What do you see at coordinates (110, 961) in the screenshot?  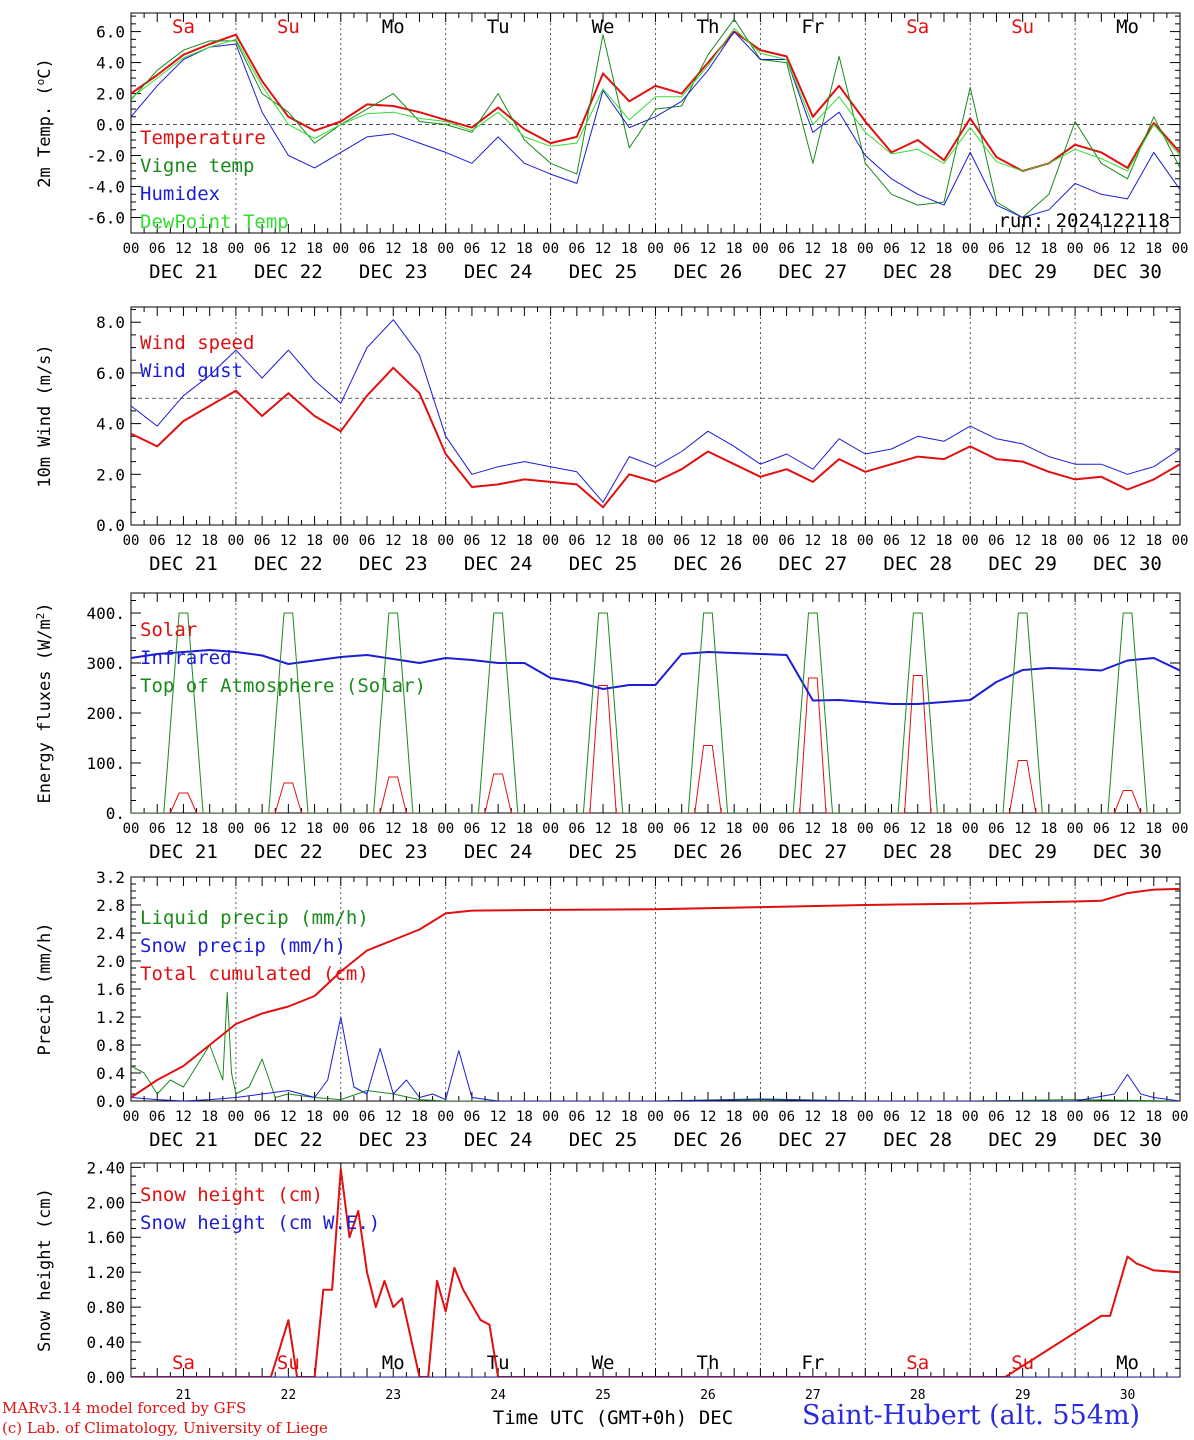 I see `y-tick-label: 2.0` at bounding box center [110, 961].